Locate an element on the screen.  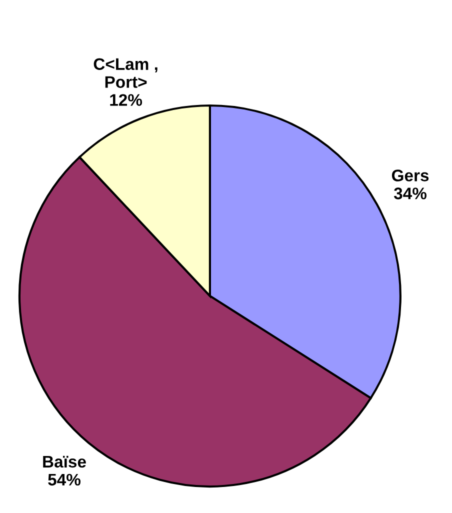
slice-label: Gers is located at coordinates (410, 176).